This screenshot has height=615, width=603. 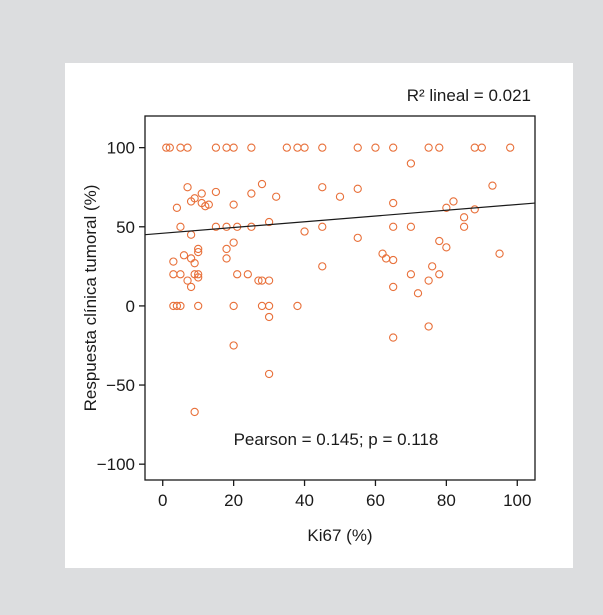 What do you see at coordinates (339, 535) in the screenshot?
I see `x-axis-label: Ki67 (%)` at bounding box center [339, 535].